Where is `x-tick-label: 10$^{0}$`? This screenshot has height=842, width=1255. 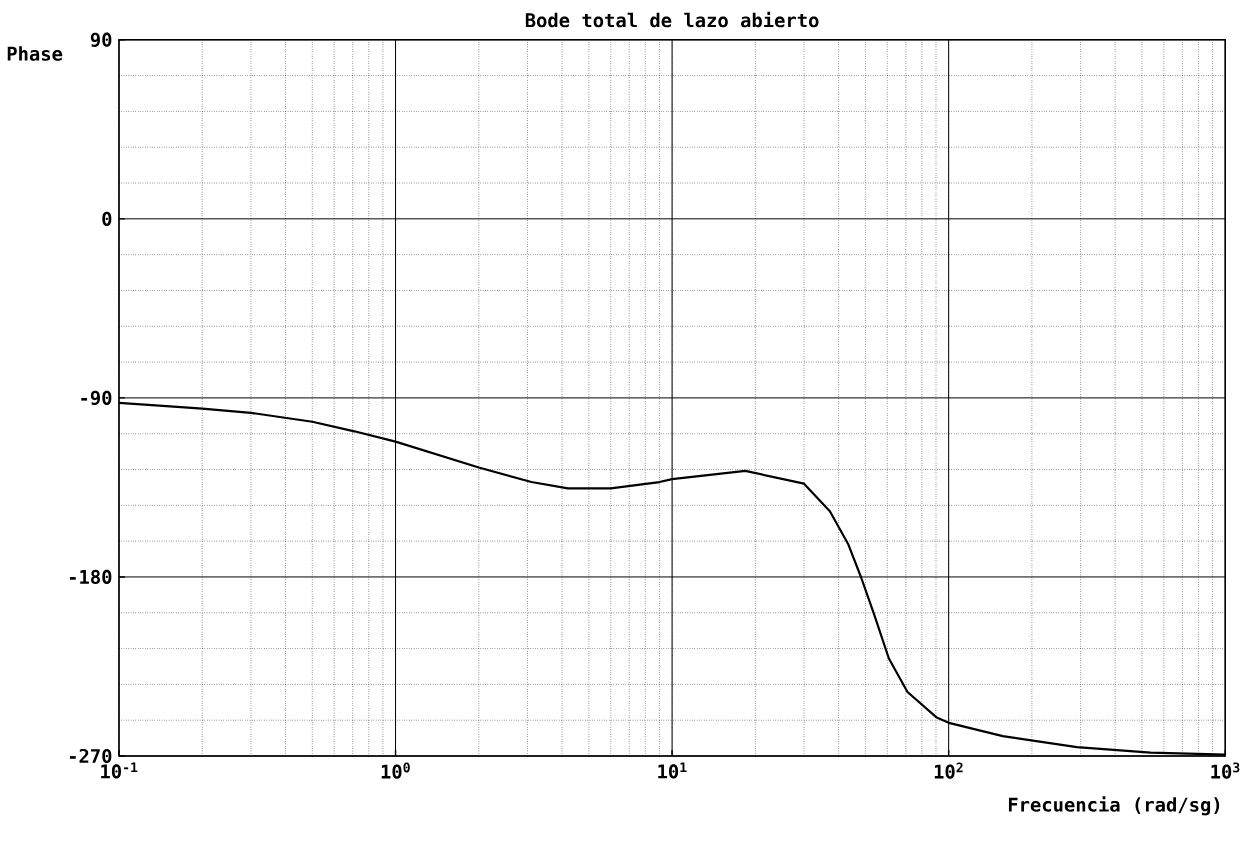 x-tick-label: 10$^{0}$ is located at coordinates (395, 770).